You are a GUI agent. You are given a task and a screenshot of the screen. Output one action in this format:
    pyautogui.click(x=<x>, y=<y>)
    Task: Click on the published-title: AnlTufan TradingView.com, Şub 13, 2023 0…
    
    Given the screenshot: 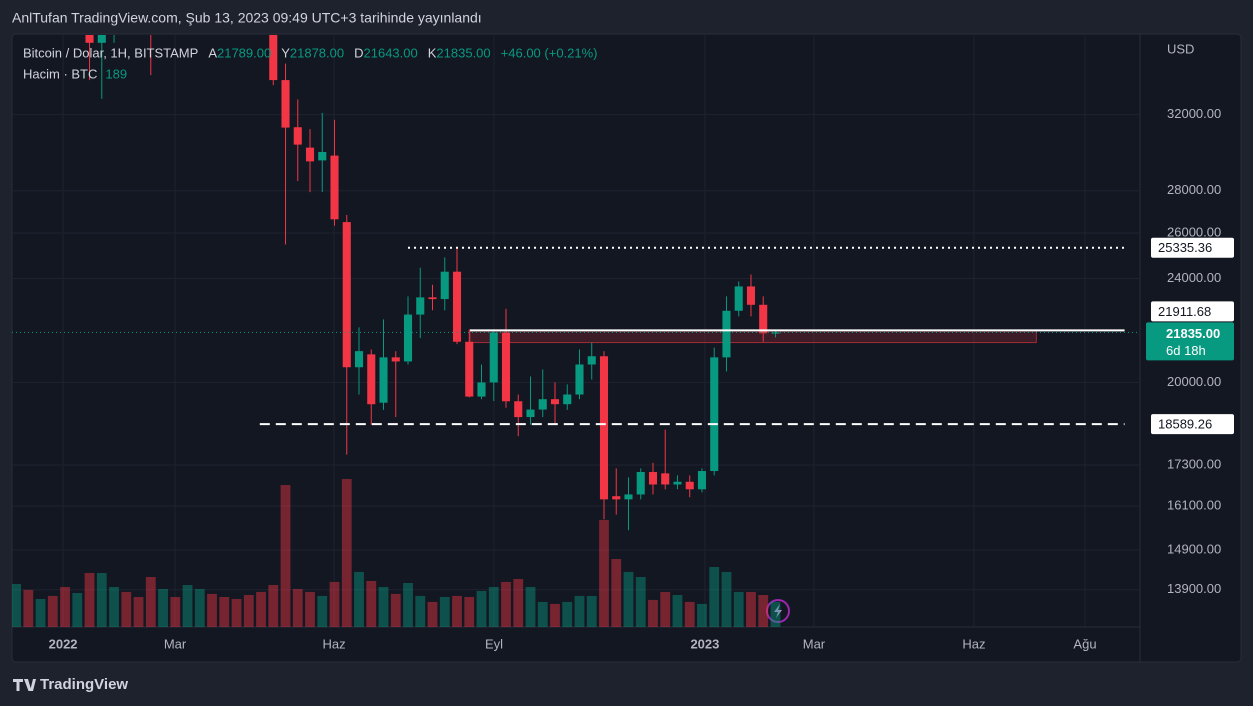 What is the action you would take?
    pyautogui.click(x=247, y=18)
    